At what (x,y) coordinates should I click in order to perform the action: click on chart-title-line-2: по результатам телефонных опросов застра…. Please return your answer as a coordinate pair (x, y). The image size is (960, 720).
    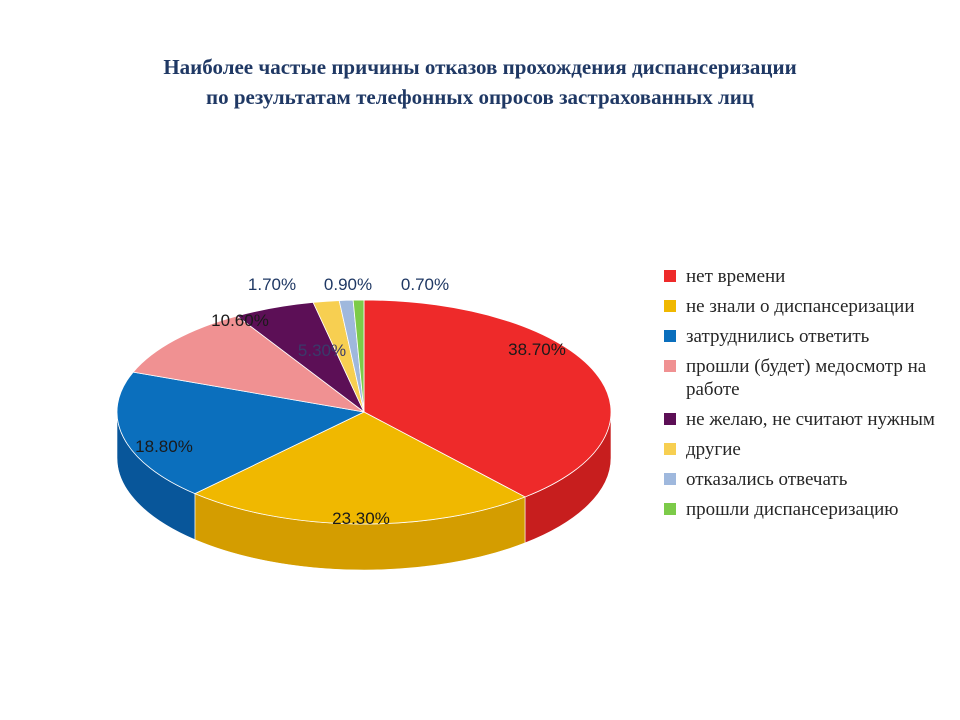
    Looking at the image, I should click on (480, 97).